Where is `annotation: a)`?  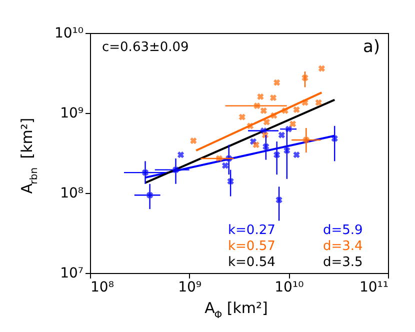
annotation: a) is located at coordinates (371, 47).